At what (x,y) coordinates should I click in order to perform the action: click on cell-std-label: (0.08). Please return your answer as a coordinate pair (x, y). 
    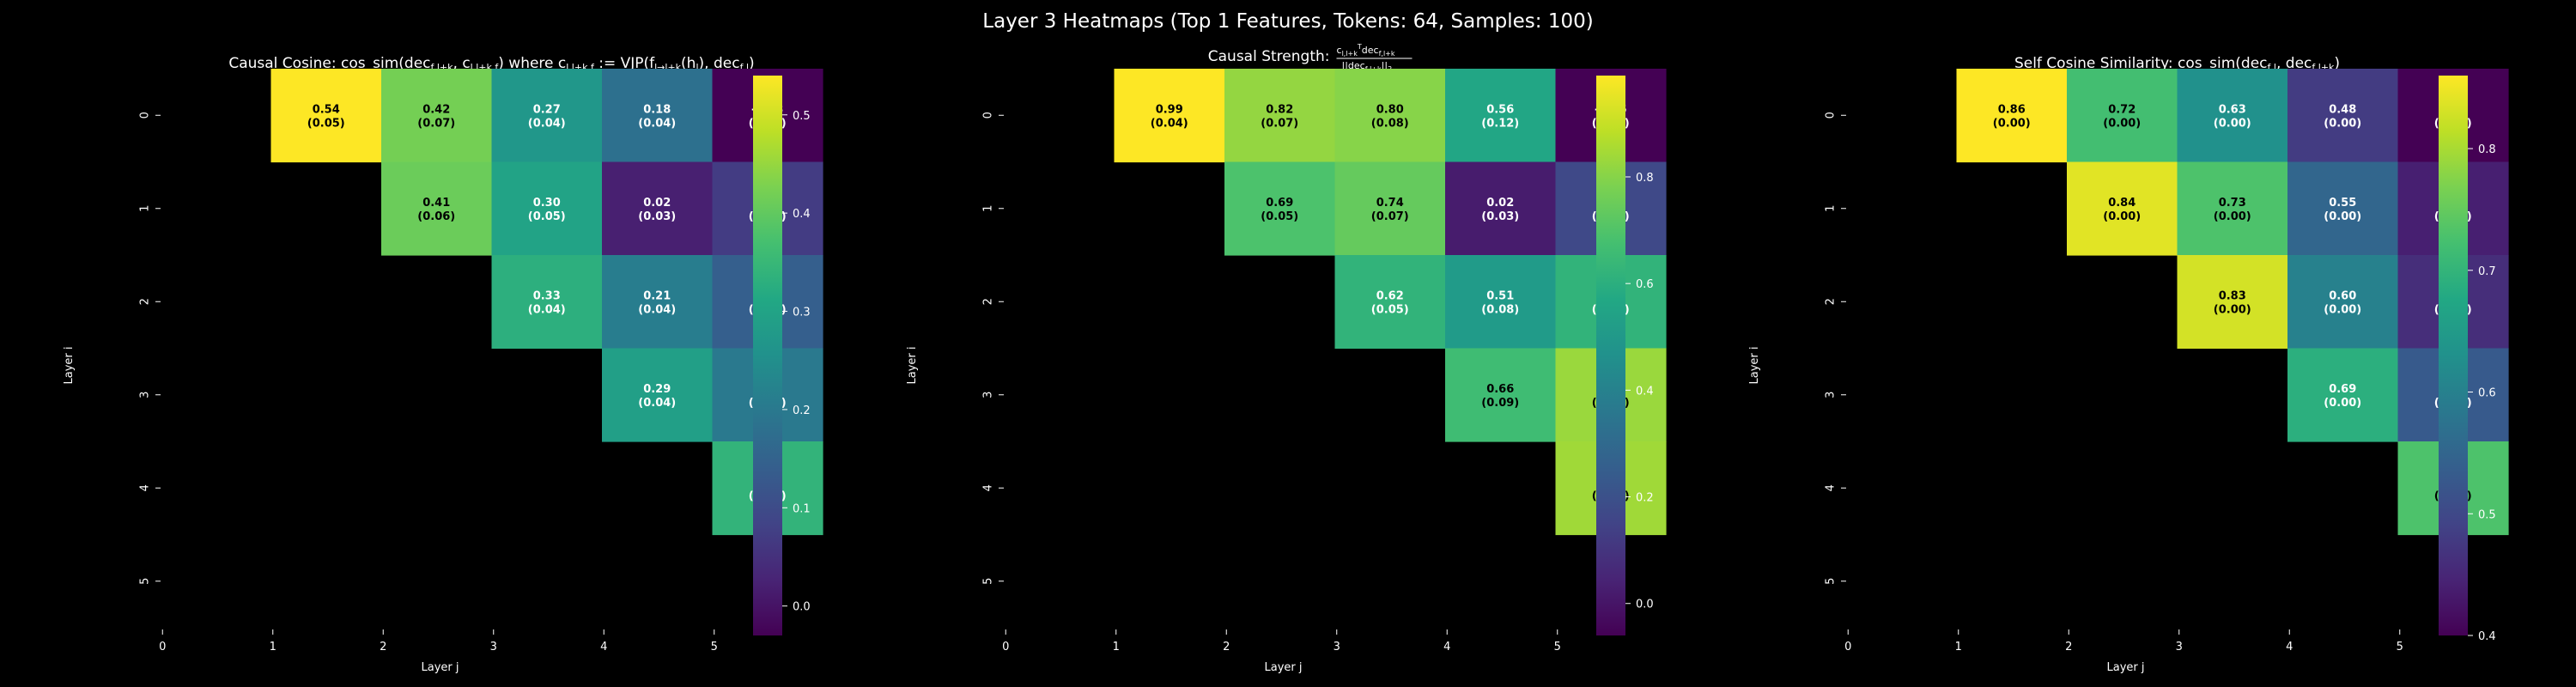
    Looking at the image, I should click on (1500, 309).